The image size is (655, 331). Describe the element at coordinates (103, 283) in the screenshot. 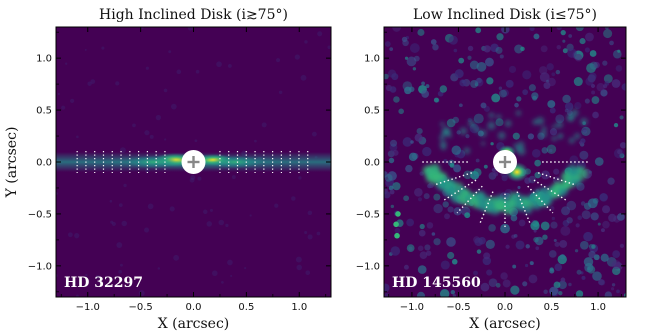

I see `star-name-label: HD 32297` at that location.